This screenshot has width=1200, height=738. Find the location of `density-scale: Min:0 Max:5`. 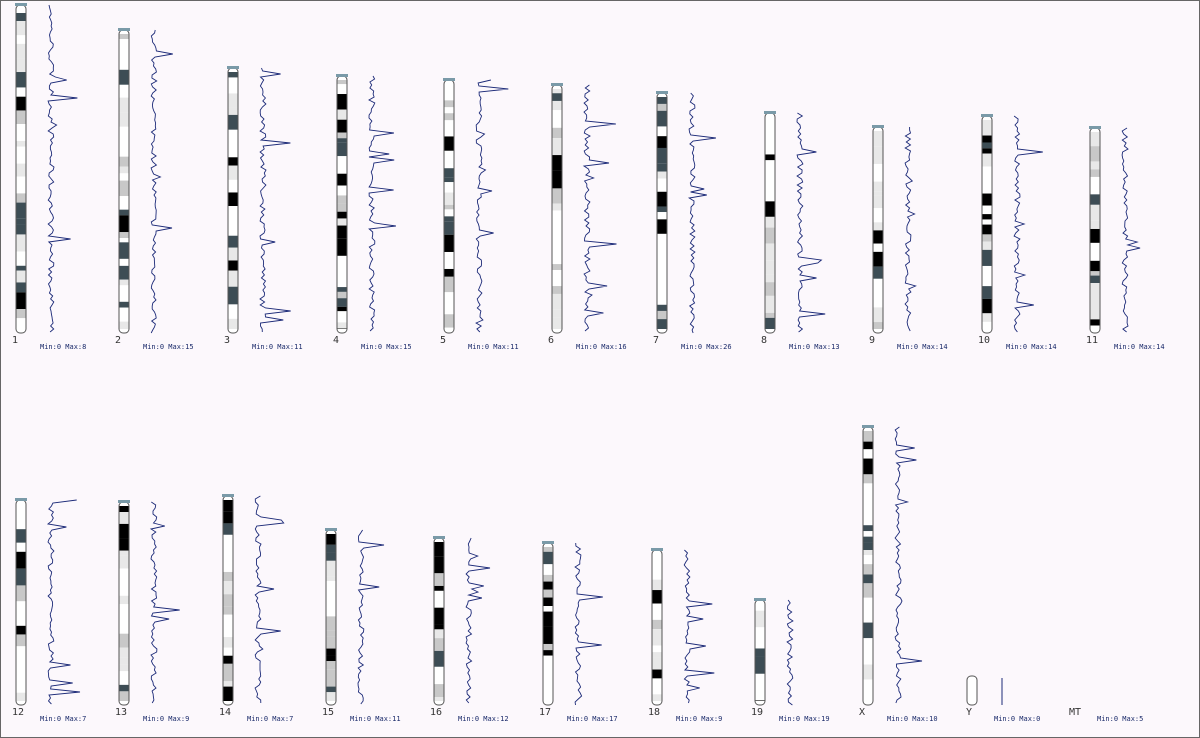

density-scale: Min:0 Max:5 is located at coordinates (1120, 719).